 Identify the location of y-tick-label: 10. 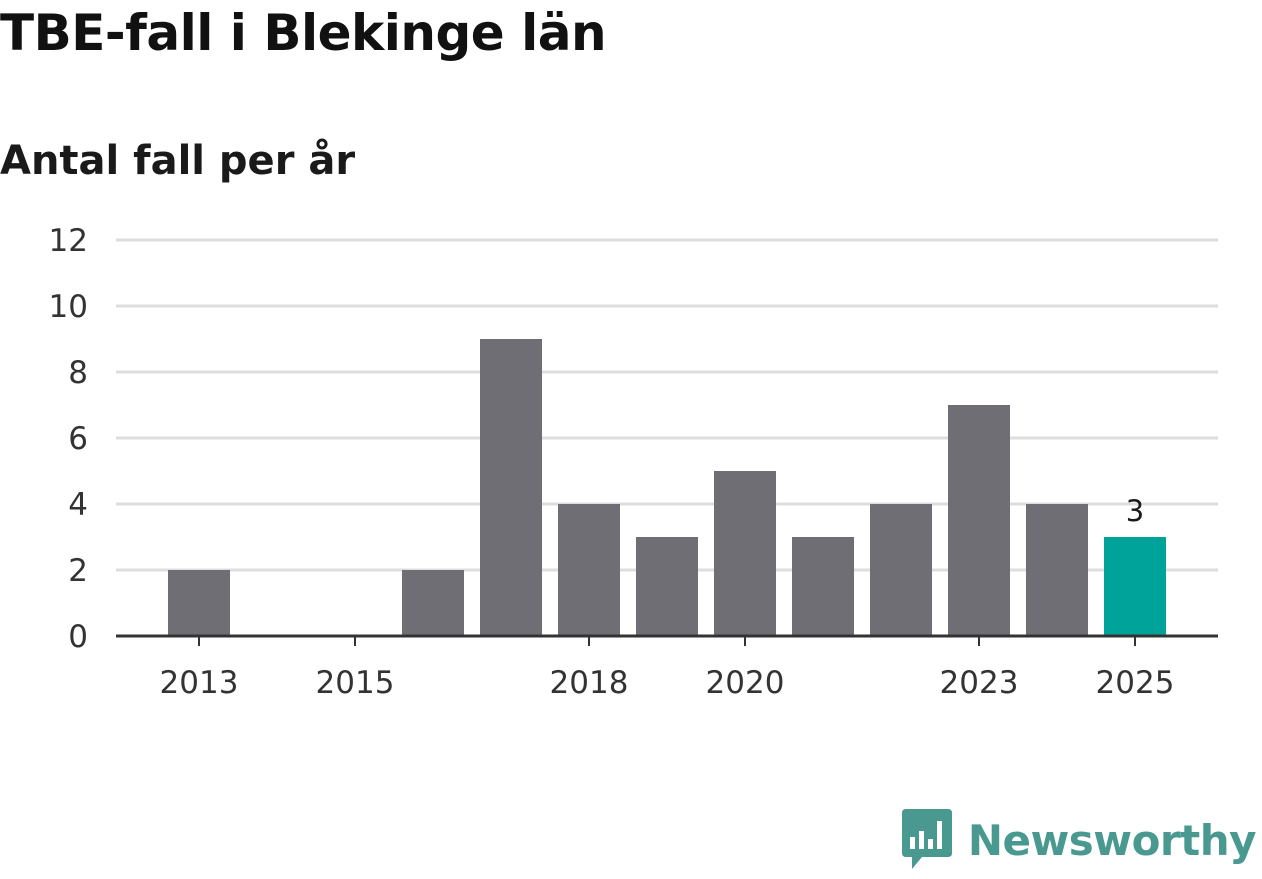
(68, 307).